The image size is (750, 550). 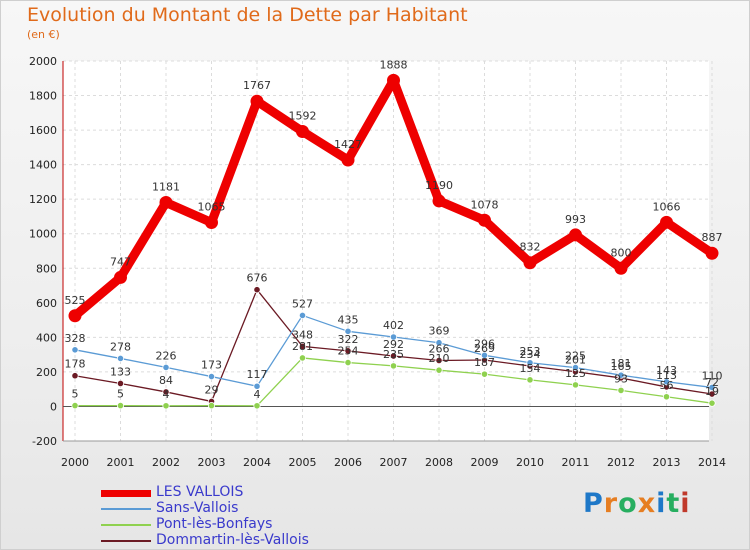 I want to click on data-label: 676, so click(x=257, y=278).